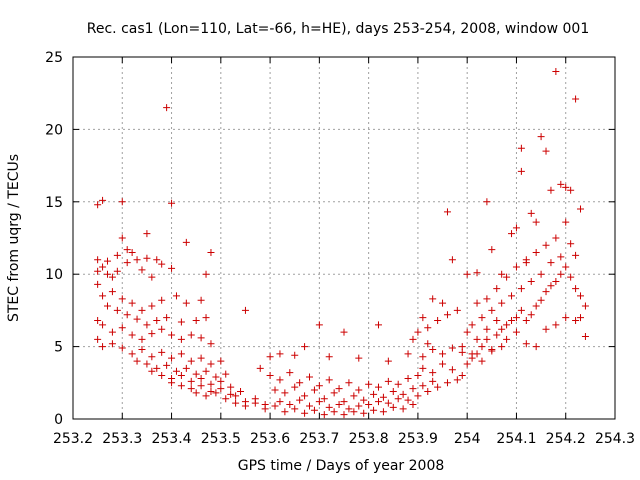 The height and width of the screenshot is (480, 640). Describe the element at coordinates (566, 439) in the screenshot. I see `x-tick-label: 254.2` at that location.